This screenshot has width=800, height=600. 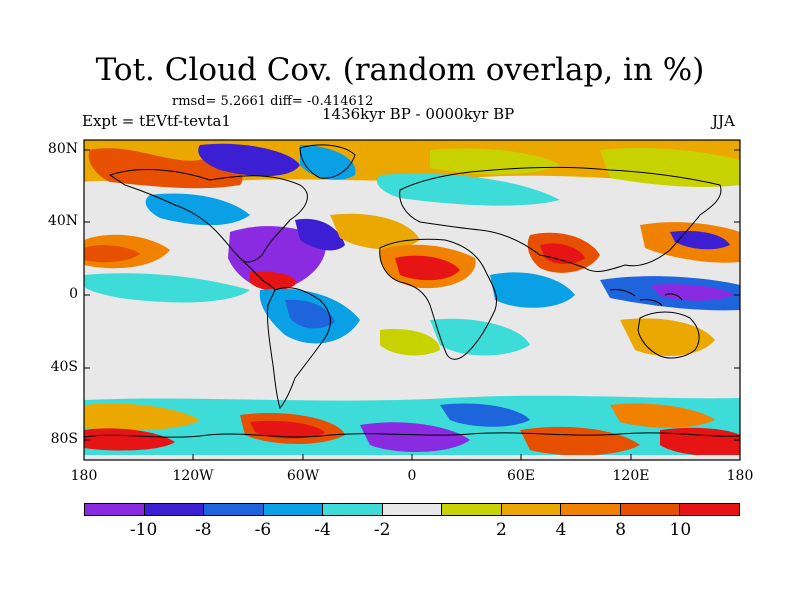 I want to click on lat-tick-label: 80N, so click(x=62, y=149).